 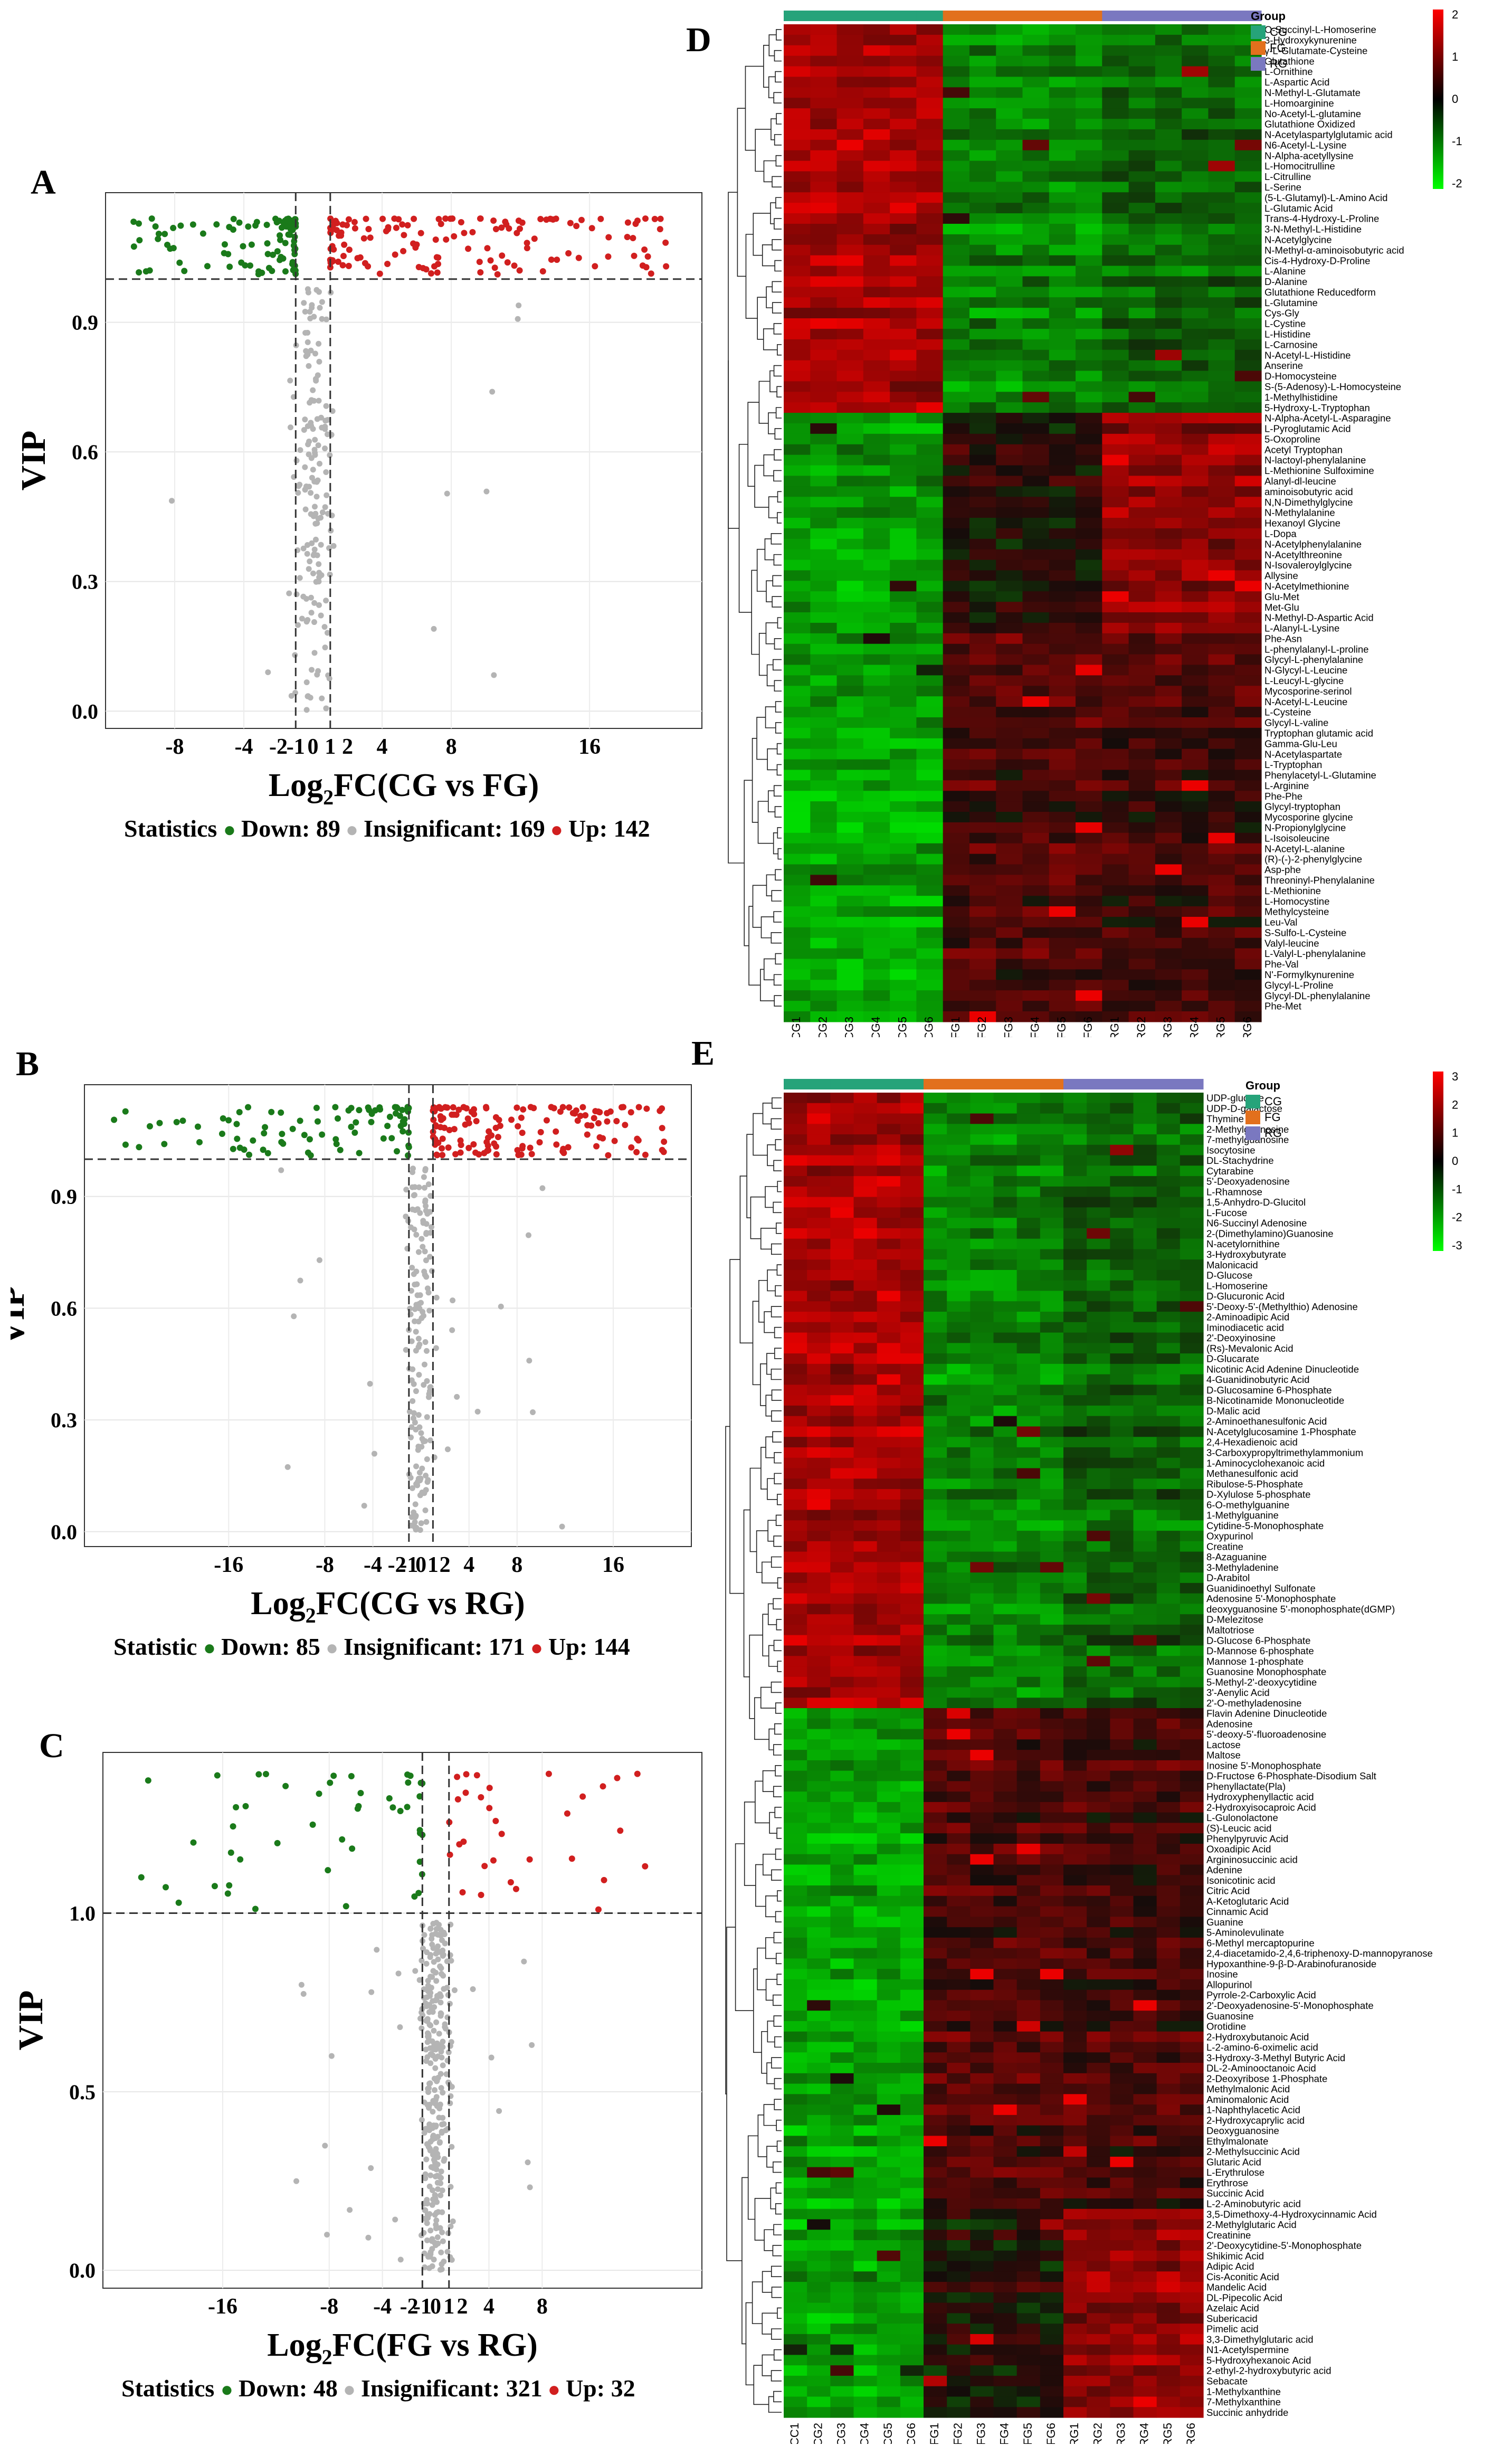 I want to click on dendrogram-branch, so click(x=777, y=182).